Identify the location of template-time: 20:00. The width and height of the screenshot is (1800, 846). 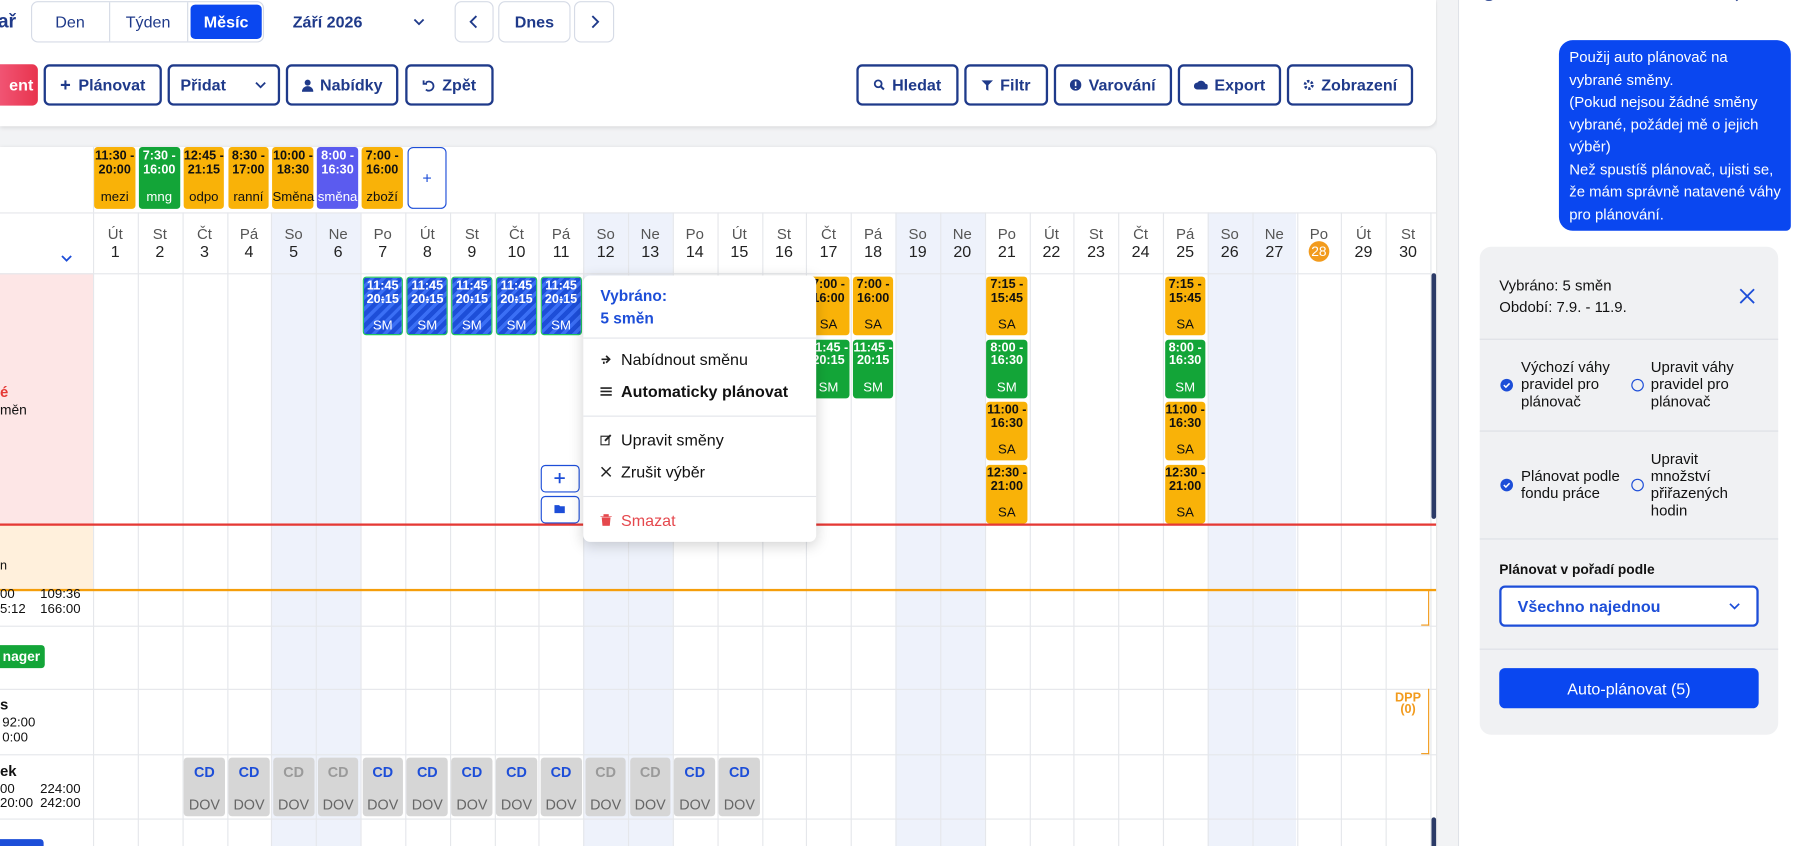
(114, 169).